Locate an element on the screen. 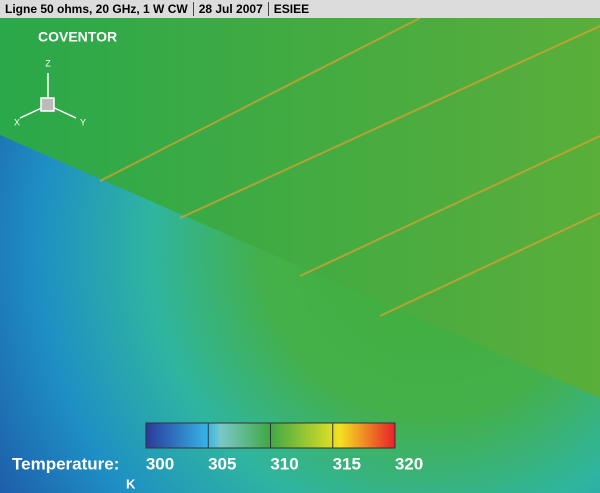 This screenshot has width=600, height=493. logo: COVENTOR is located at coordinates (77, 37).